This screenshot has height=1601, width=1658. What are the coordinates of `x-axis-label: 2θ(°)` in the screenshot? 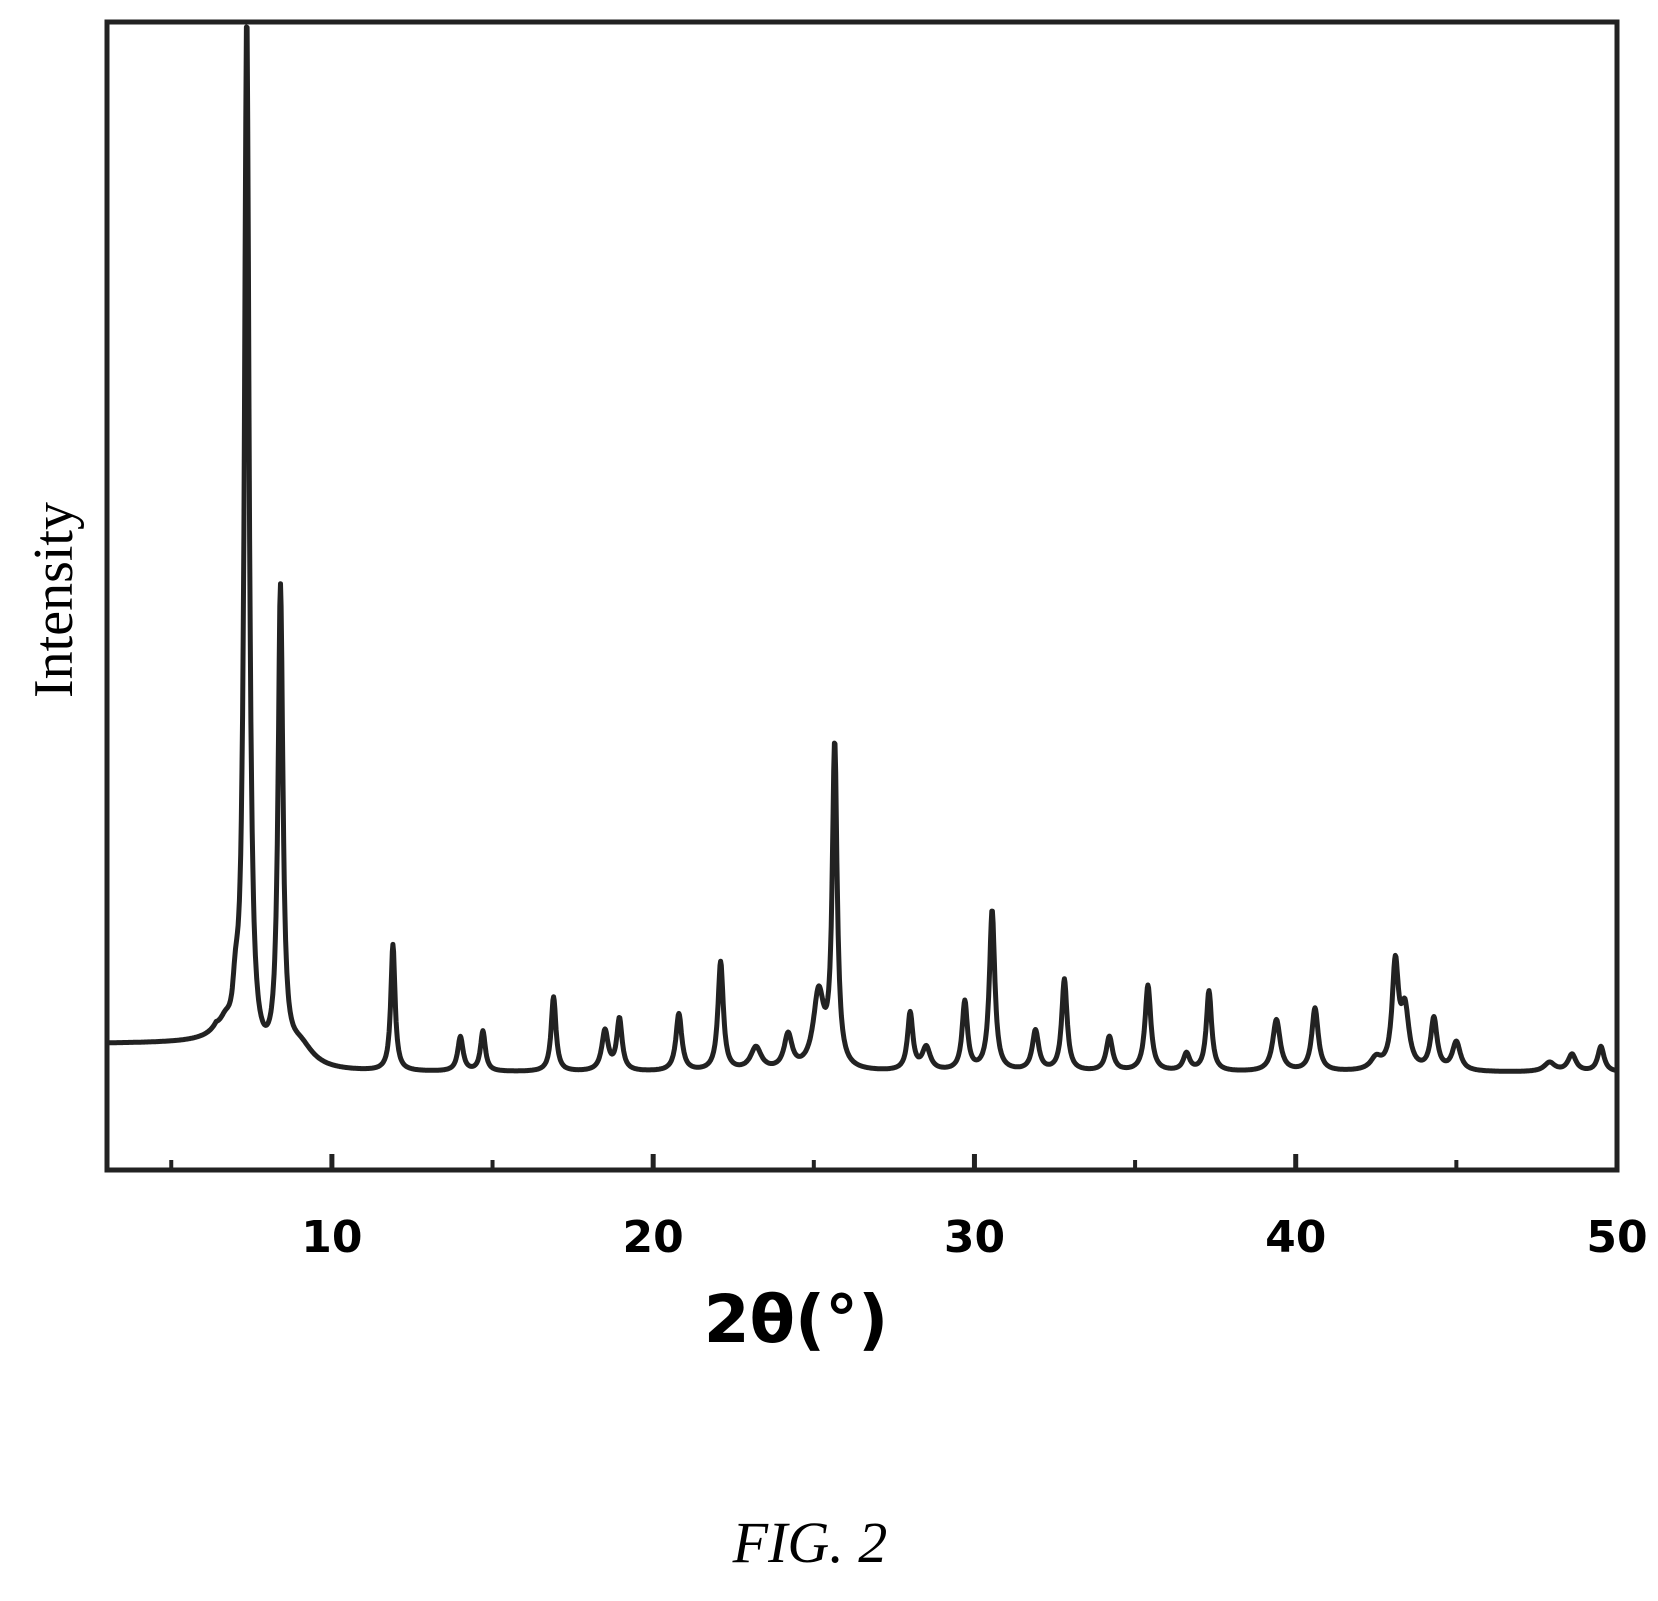 It's located at (796, 1319).